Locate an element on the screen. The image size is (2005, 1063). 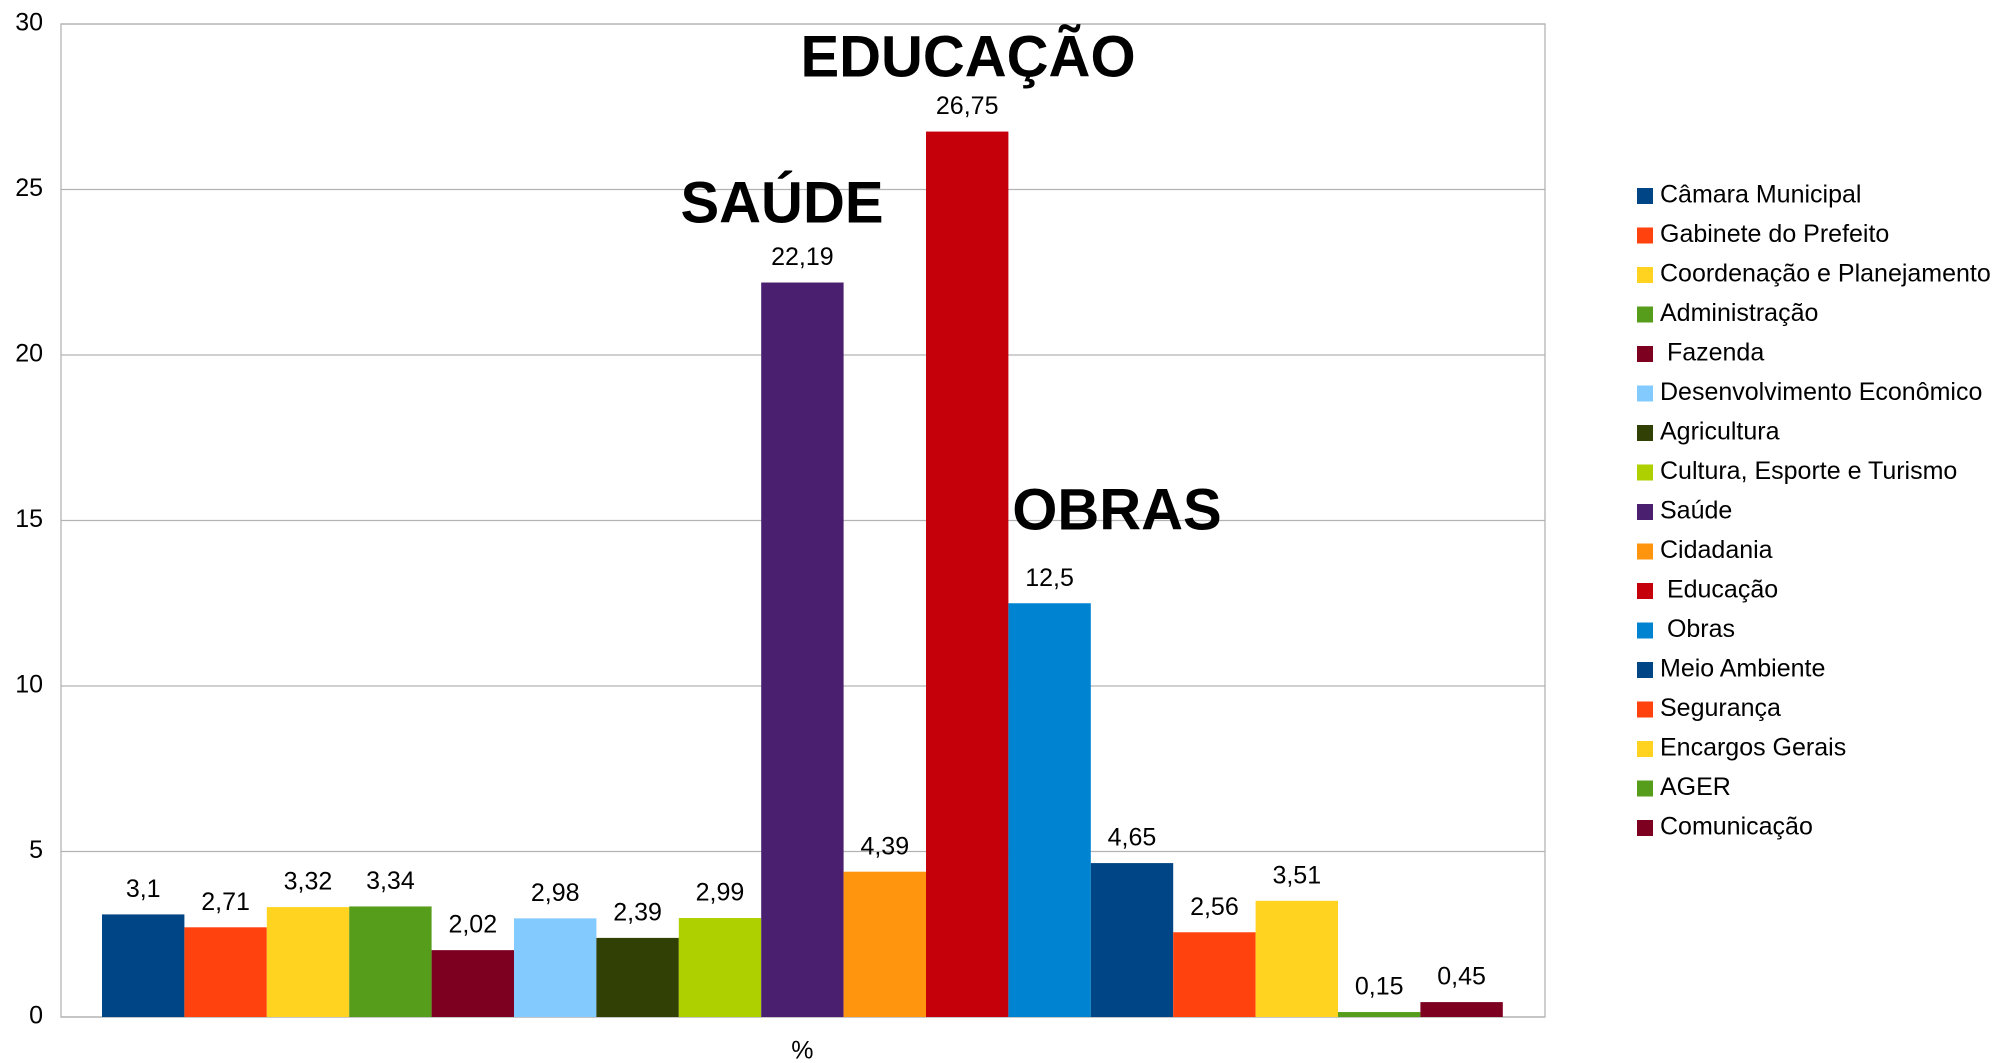
data-label: 3,32 is located at coordinates (308, 882).